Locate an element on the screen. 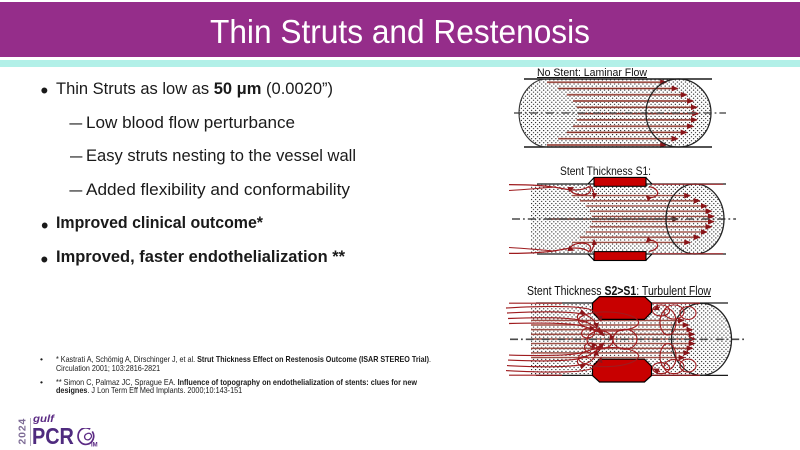  svg-text: IM is located at coordinates (94, 446).